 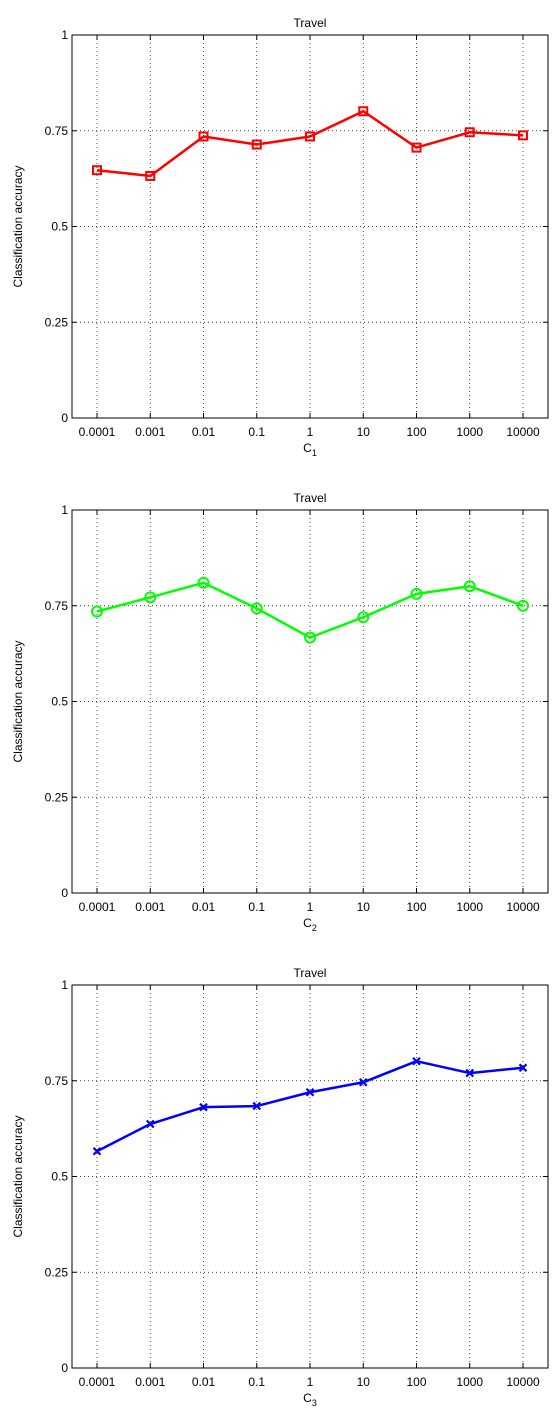 I want to click on x-axis-label: C2, so click(x=310, y=924).